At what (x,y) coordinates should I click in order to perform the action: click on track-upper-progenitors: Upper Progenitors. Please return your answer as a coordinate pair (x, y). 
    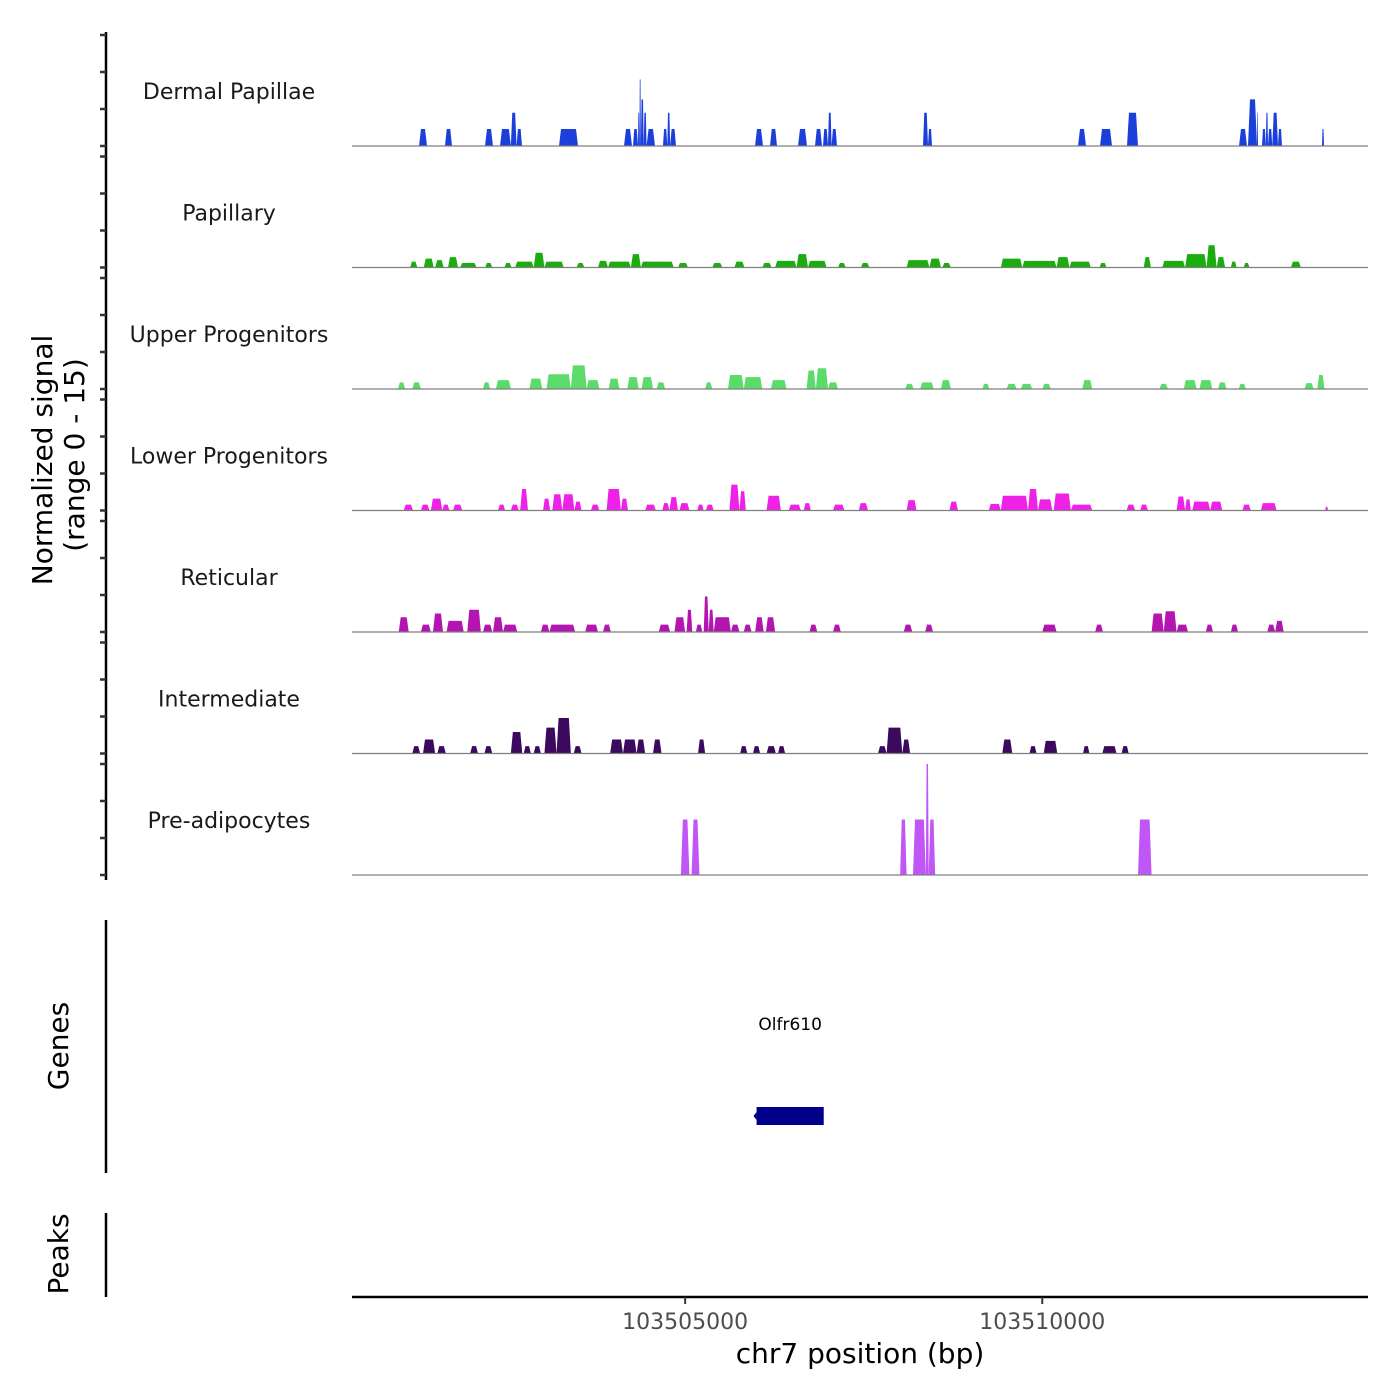
    Looking at the image, I should click on (749, 356).